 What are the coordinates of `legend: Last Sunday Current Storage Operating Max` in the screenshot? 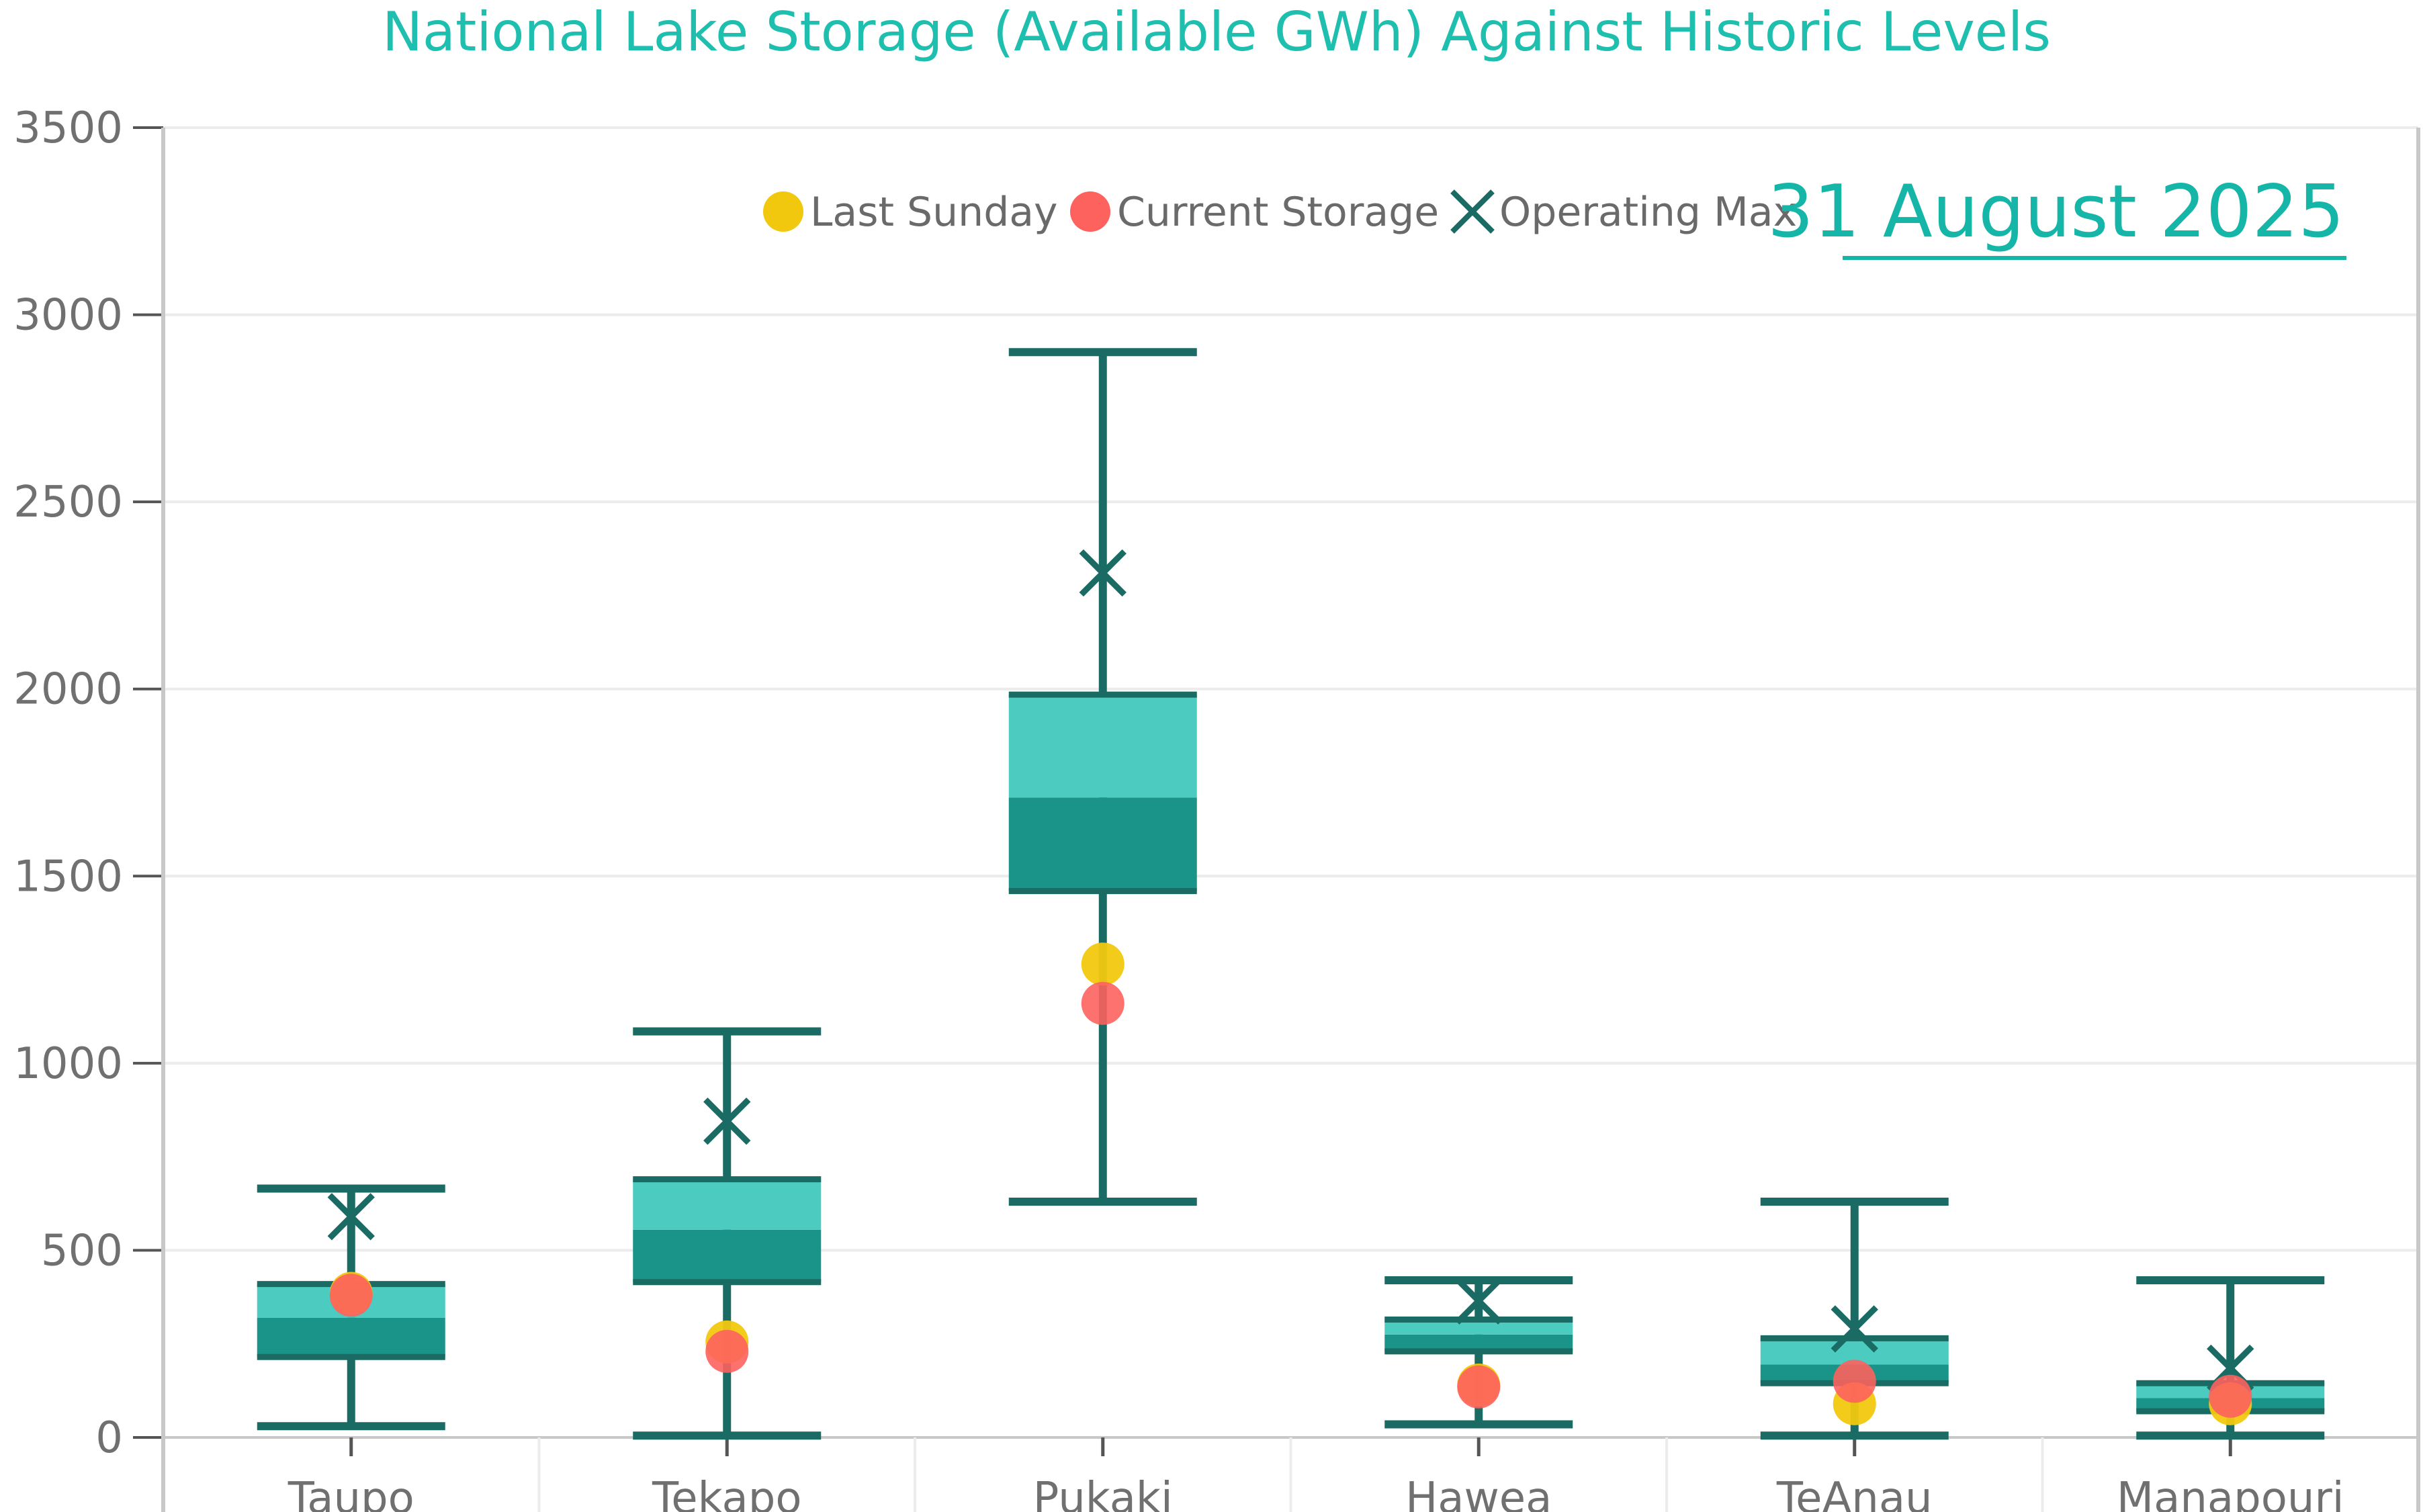 It's located at (1280, 212).